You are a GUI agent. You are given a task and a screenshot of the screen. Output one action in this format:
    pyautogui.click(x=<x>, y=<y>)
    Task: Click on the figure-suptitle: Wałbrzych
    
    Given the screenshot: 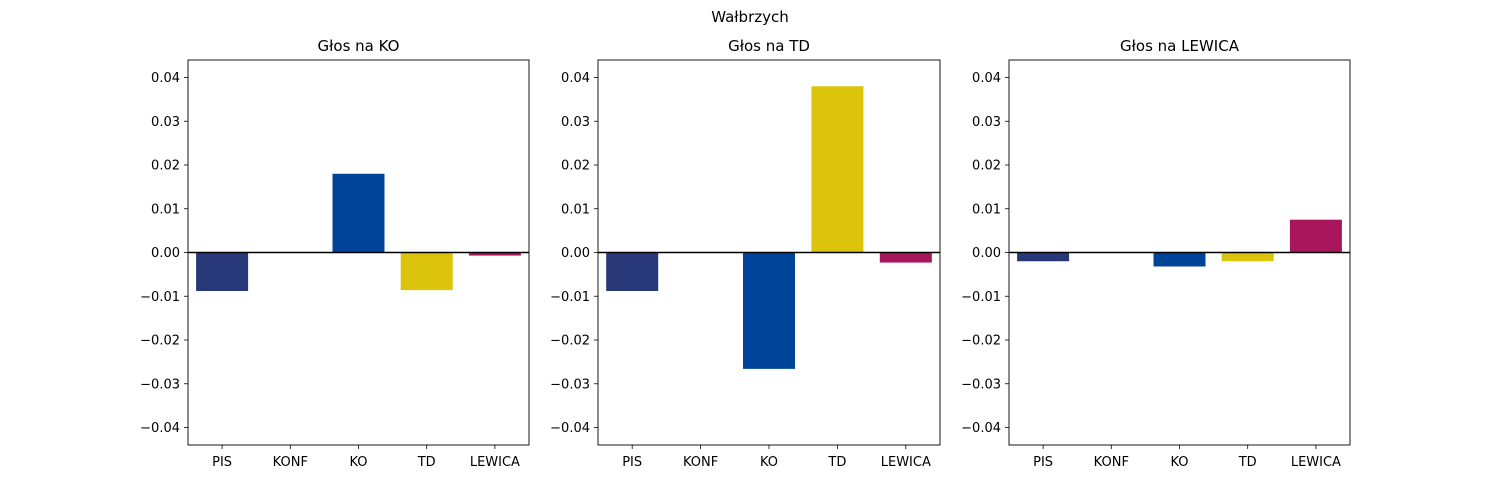 What is the action you would take?
    pyautogui.click(x=750, y=17)
    